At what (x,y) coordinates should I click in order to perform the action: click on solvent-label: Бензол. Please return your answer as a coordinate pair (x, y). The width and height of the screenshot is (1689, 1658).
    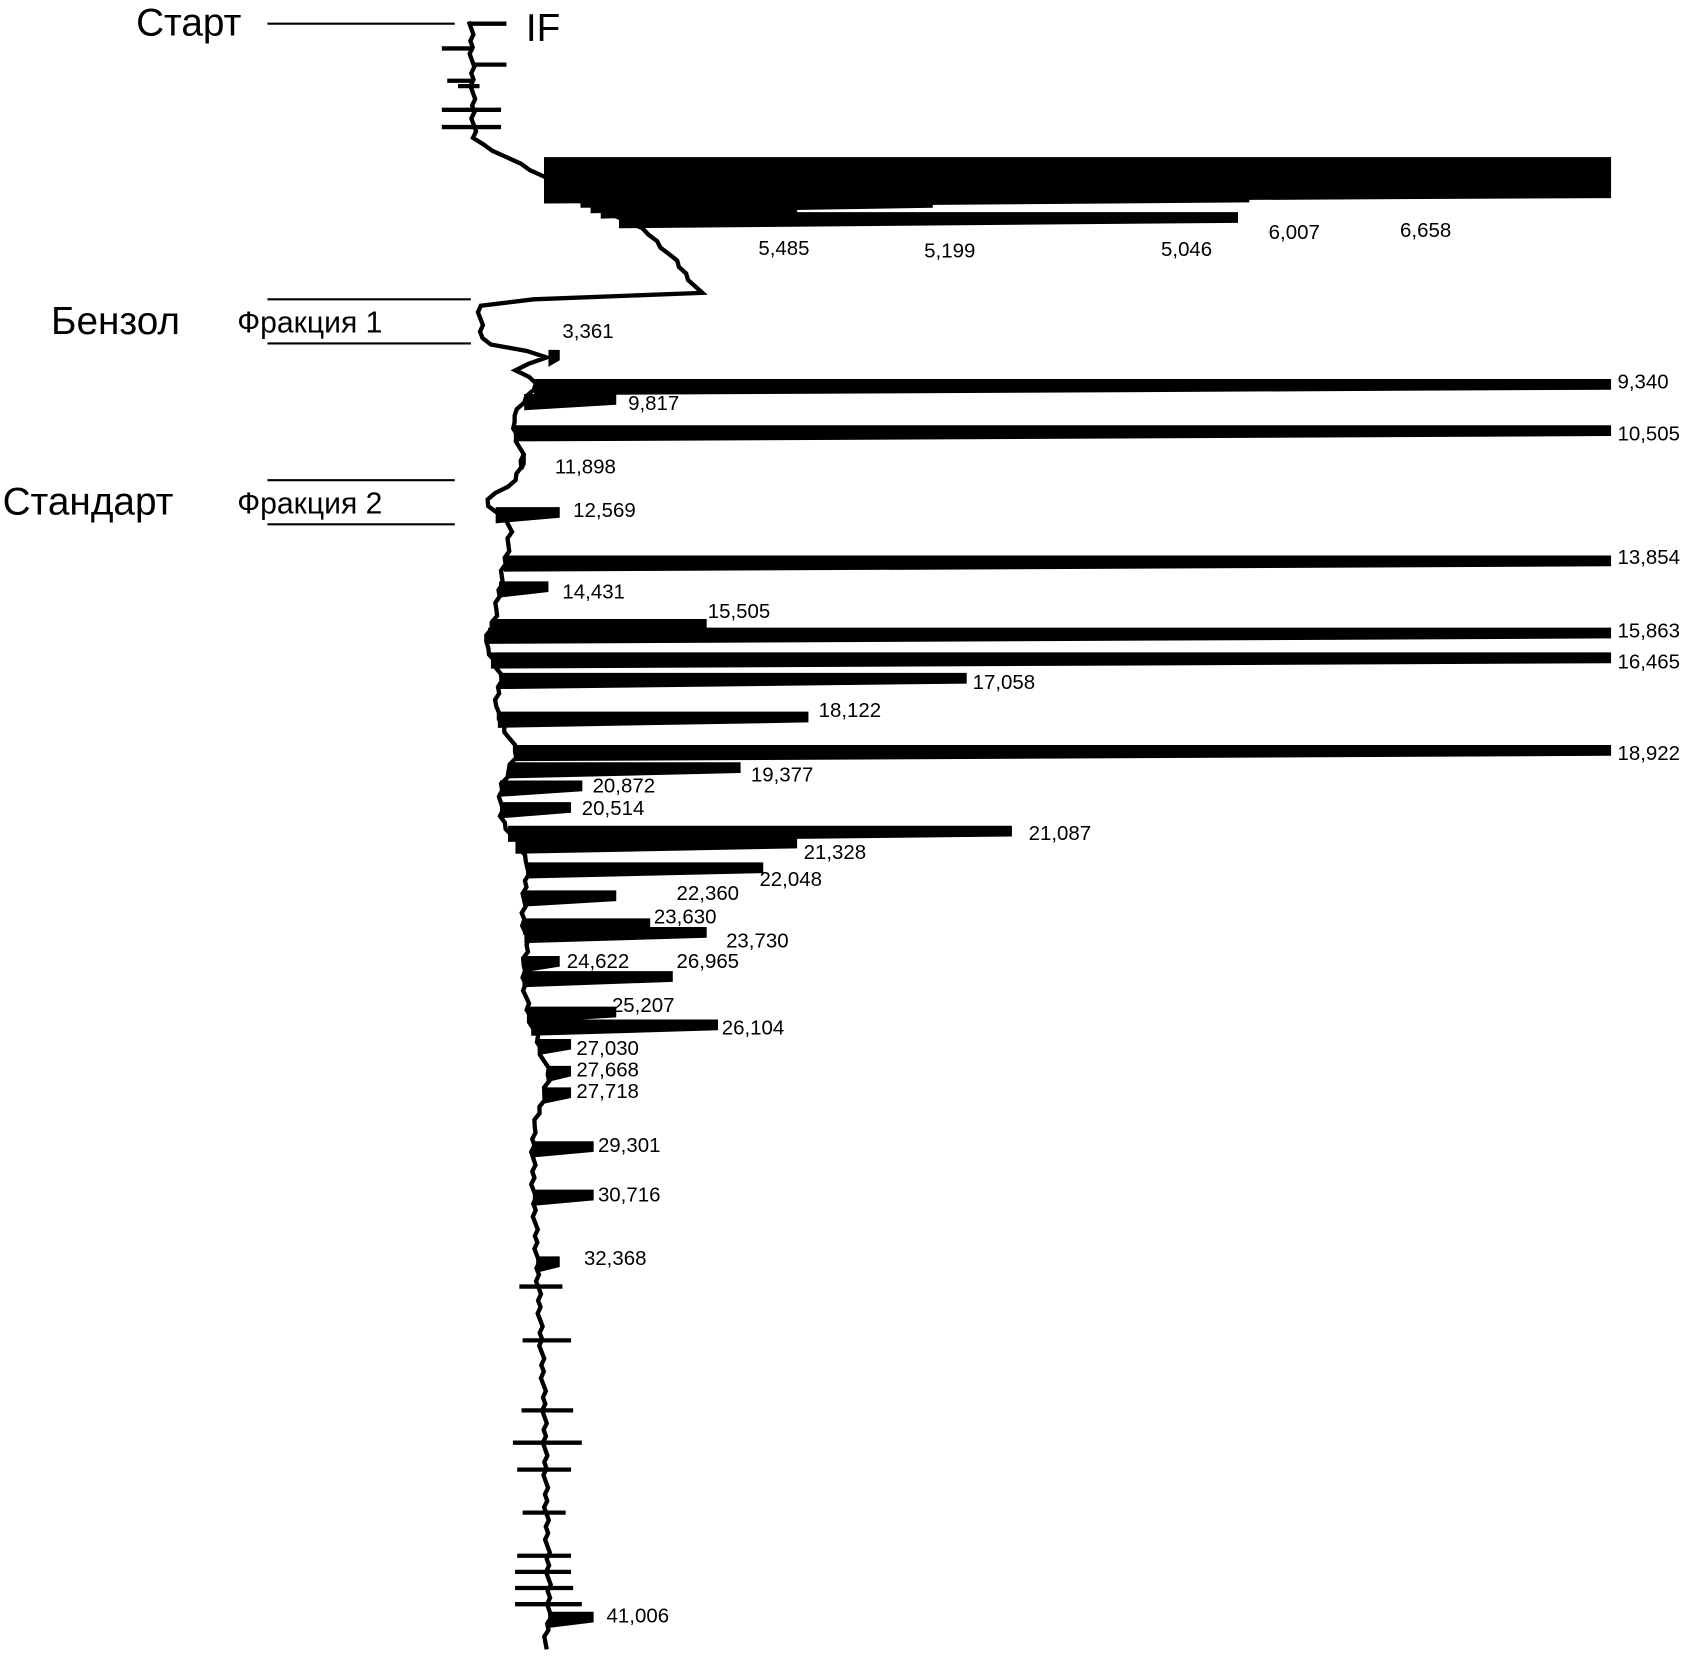
    Looking at the image, I should click on (115, 321).